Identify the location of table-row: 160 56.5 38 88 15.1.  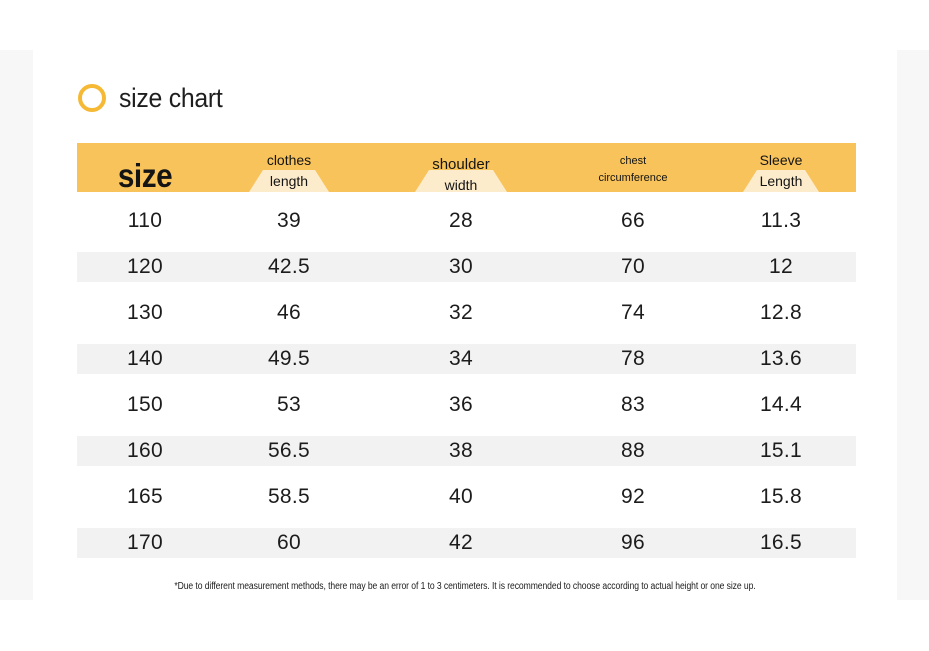
(466, 451).